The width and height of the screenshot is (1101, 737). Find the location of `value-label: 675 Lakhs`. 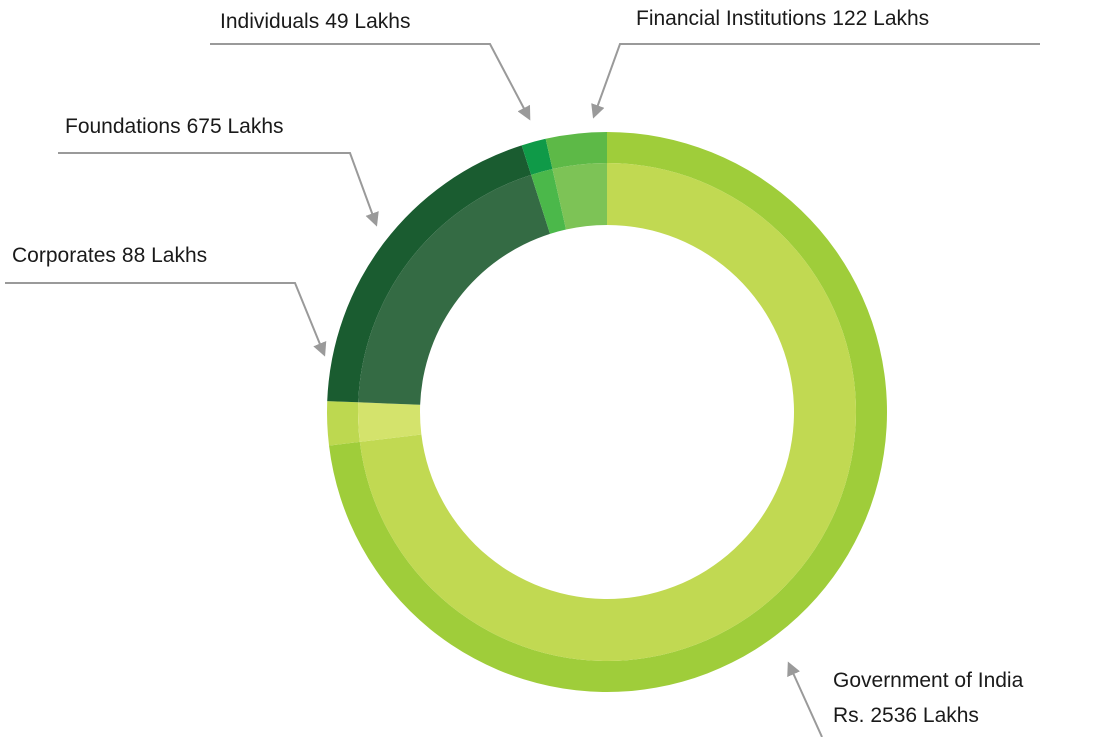

value-label: 675 Lakhs is located at coordinates (235, 126).